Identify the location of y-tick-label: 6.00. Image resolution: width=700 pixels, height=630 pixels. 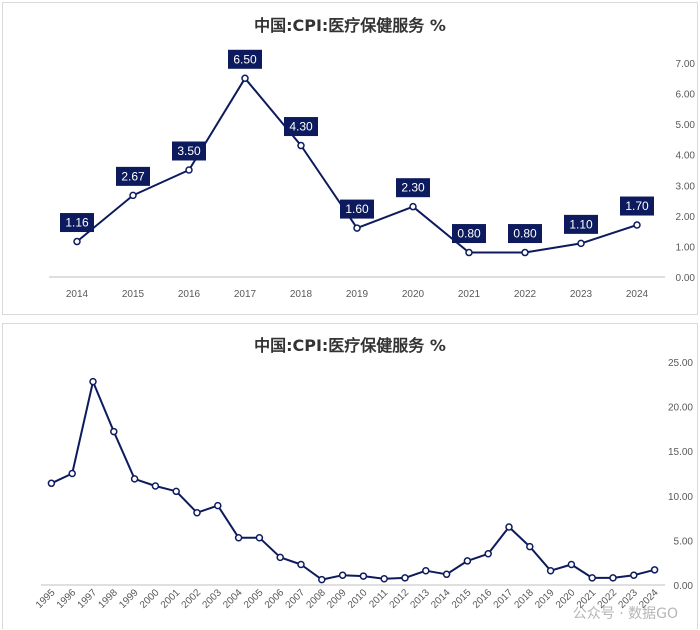
(686, 95).